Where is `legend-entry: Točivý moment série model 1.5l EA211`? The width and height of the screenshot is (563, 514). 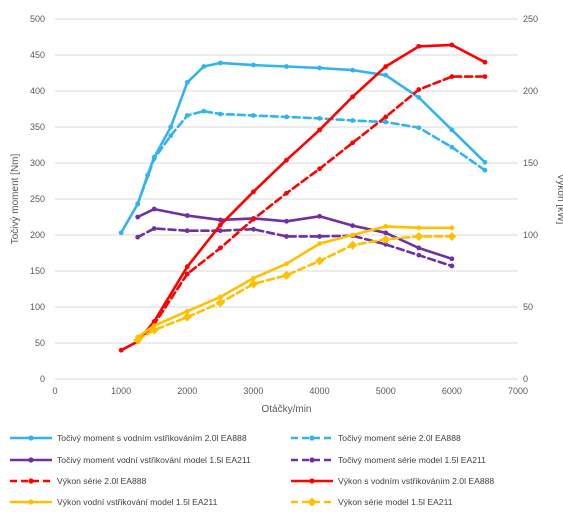
legend-entry: Točivý moment série model 1.5l EA211 is located at coordinates (388, 460).